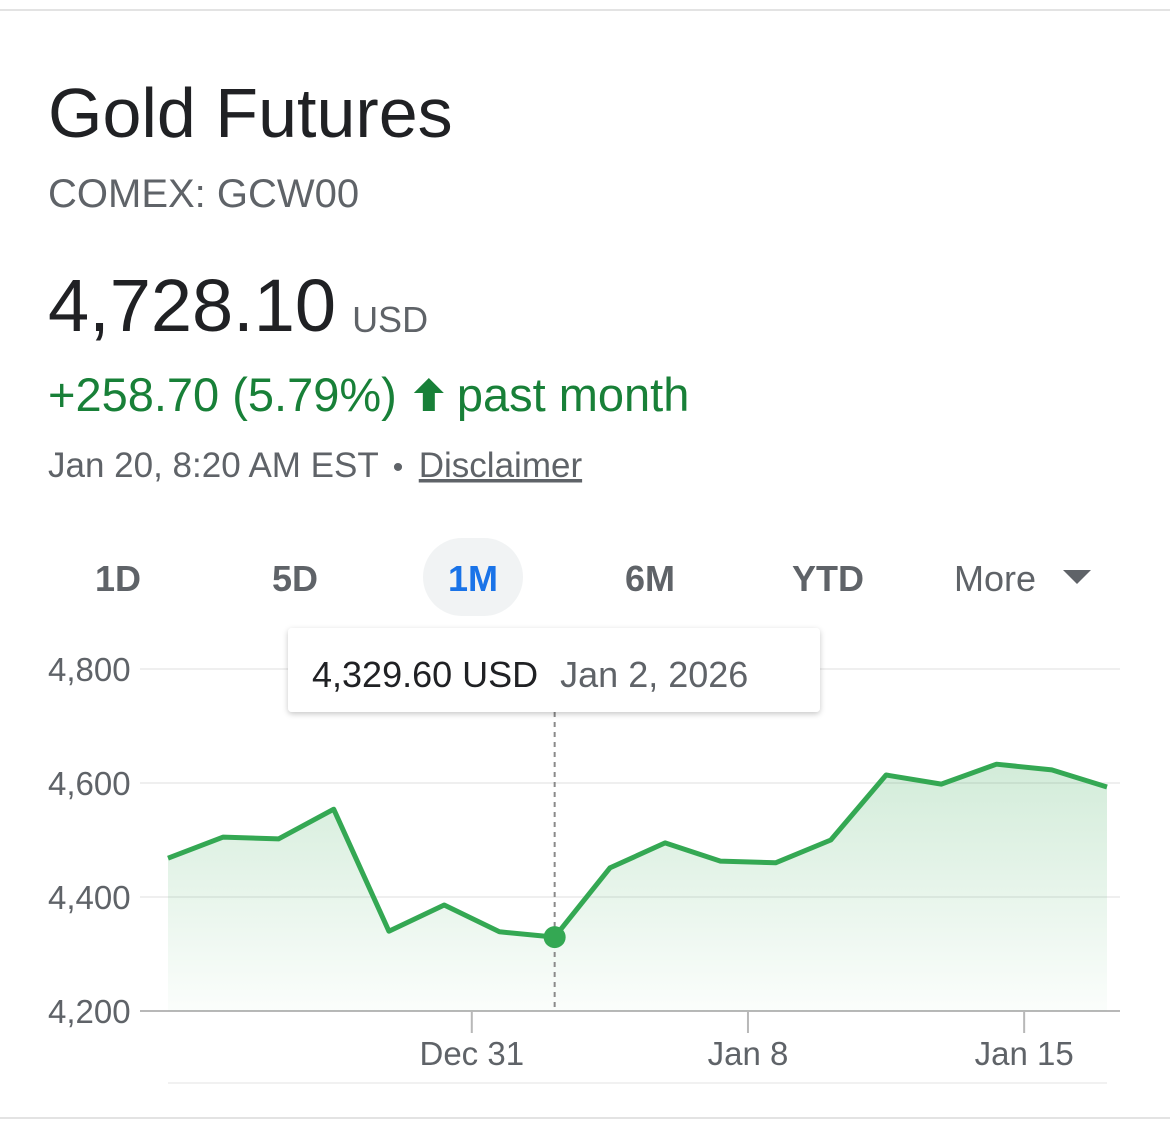 The image size is (1170, 1126). I want to click on selected-tab-bg, so click(473, 577).